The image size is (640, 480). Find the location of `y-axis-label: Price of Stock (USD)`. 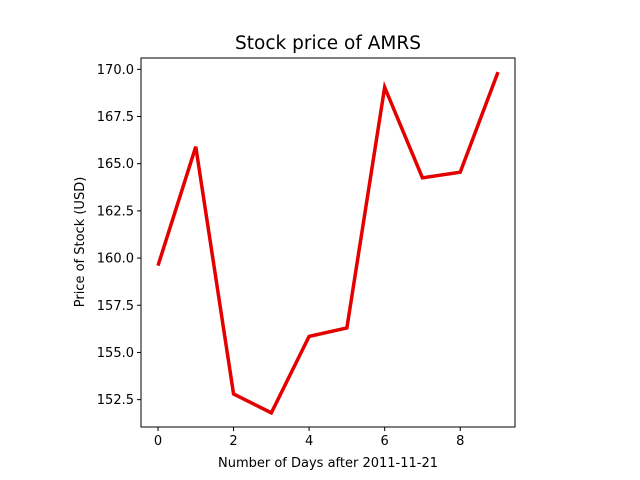

y-axis-label: Price of Stock (USD) is located at coordinates (80, 242).